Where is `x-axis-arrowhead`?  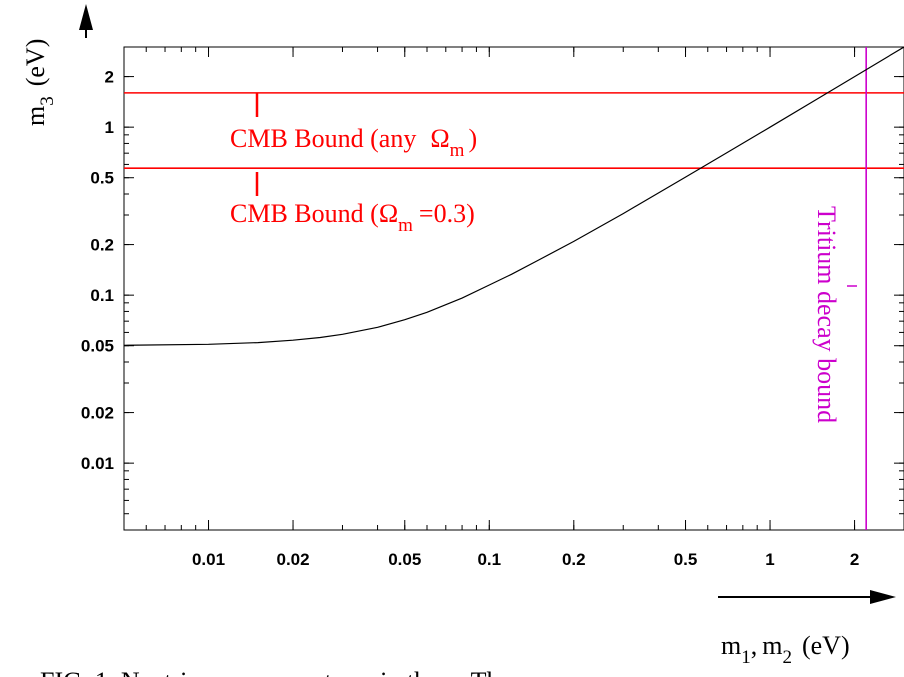
x-axis-arrowhead is located at coordinates (883, 597).